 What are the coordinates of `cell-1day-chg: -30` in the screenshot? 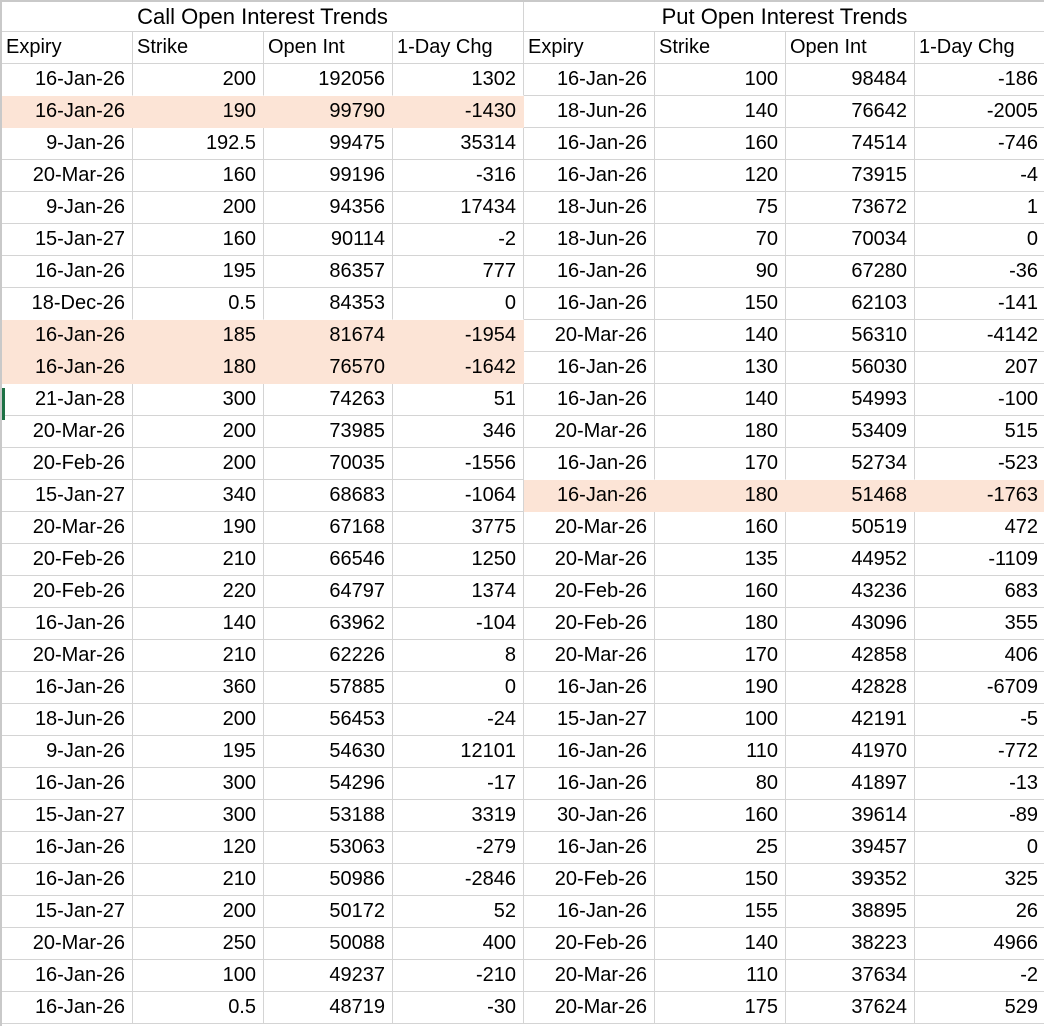 It's located at (458, 1008).